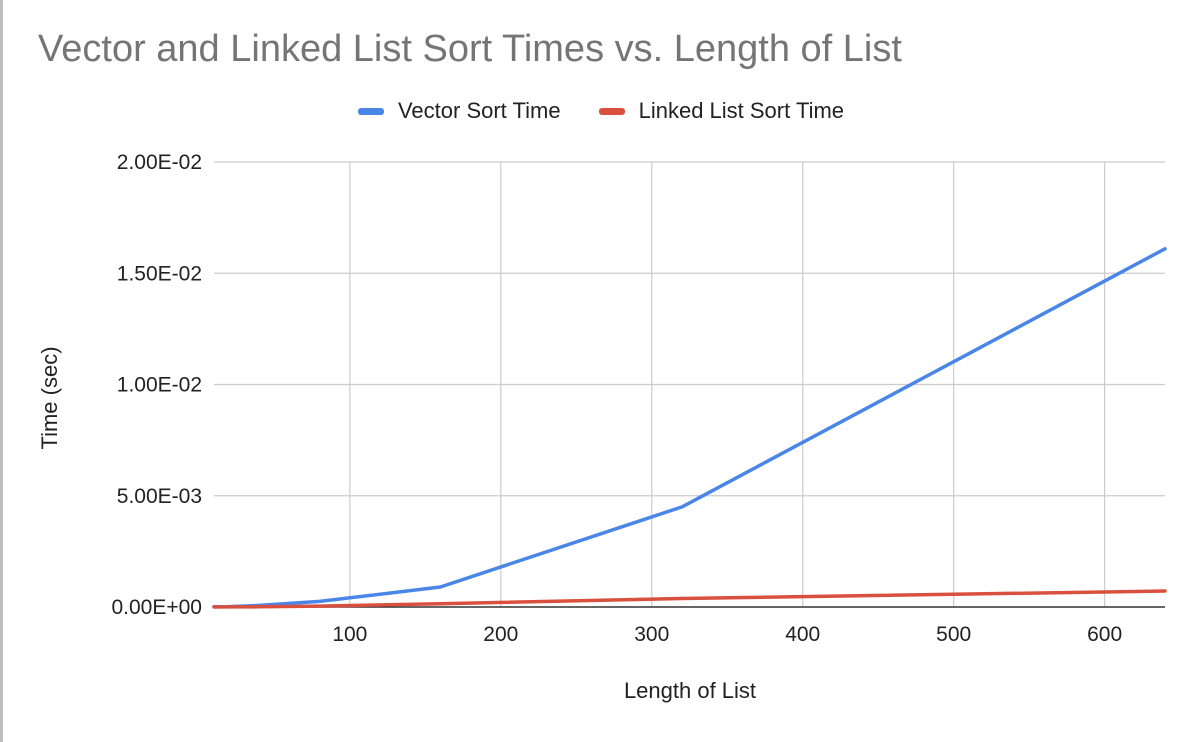  What do you see at coordinates (802, 634) in the screenshot?
I see `x-tick-label: 400` at bounding box center [802, 634].